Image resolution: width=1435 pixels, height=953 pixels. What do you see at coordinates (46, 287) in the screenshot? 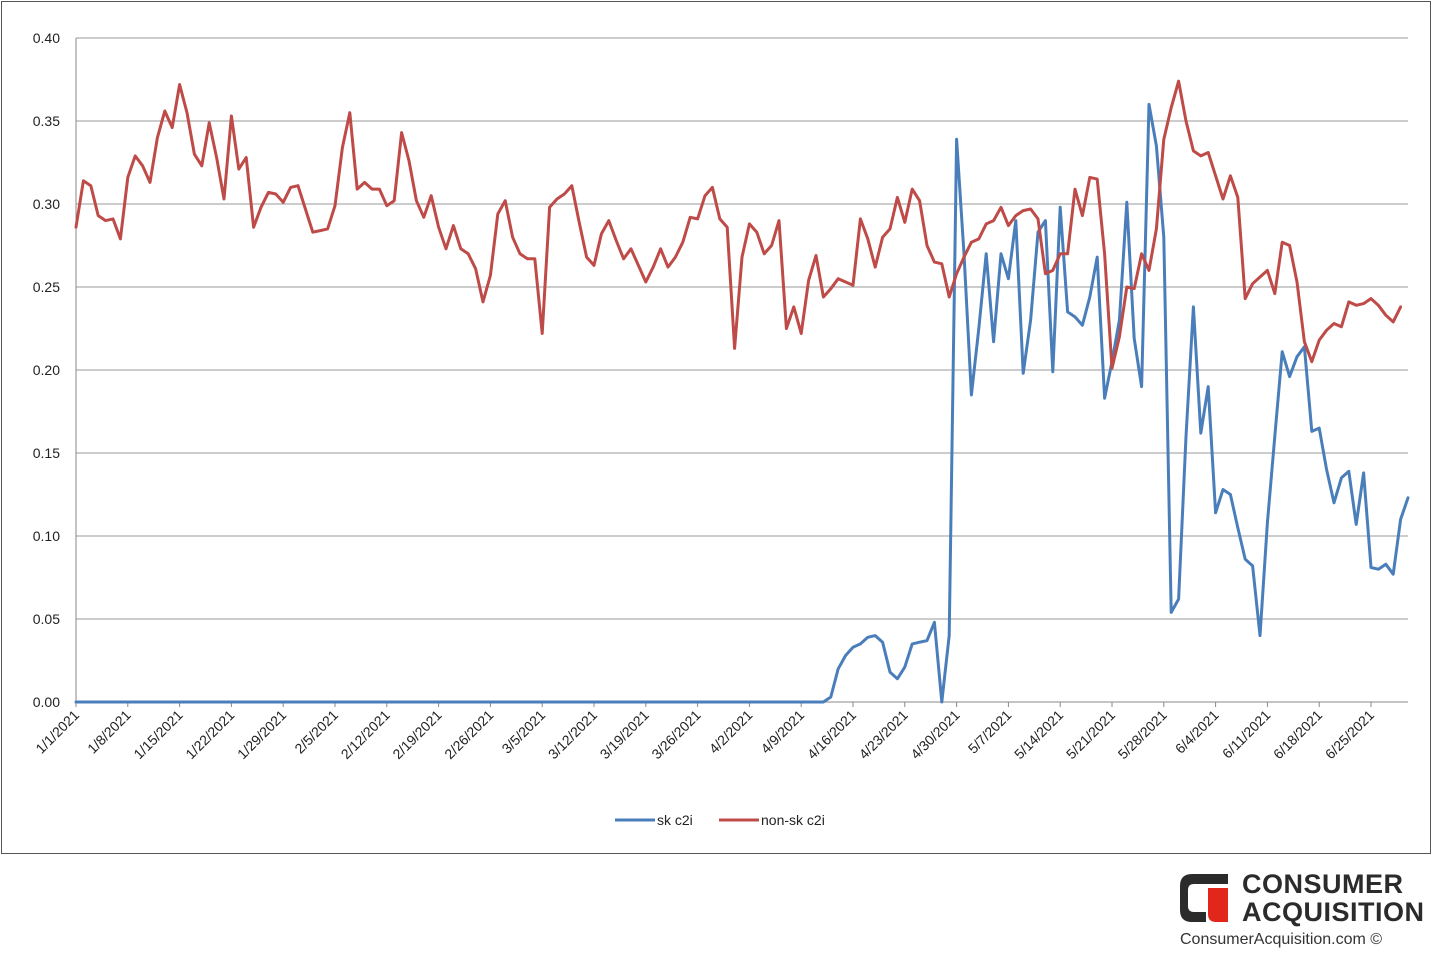
I see `y-tick-label: 0.25` at bounding box center [46, 287].